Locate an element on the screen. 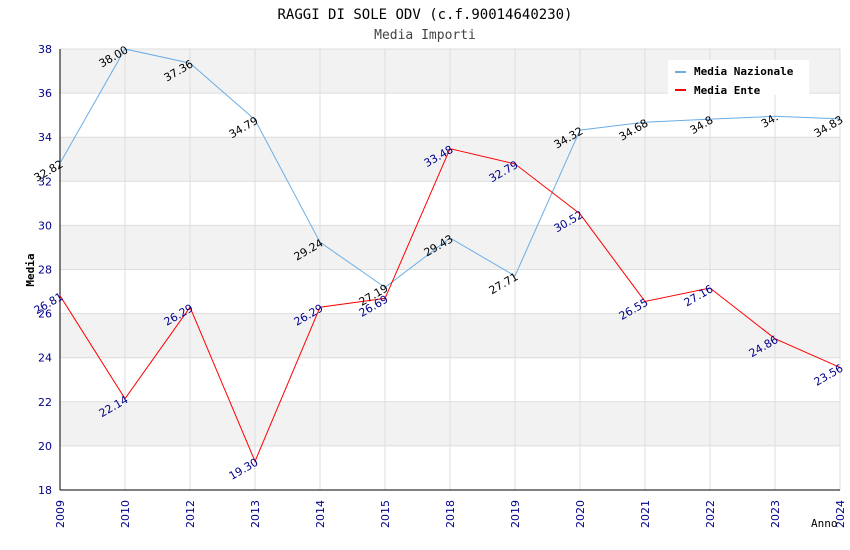 The width and height of the screenshot is (850, 550). x-tick-label-2010: 2010 is located at coordinates (125, 514).